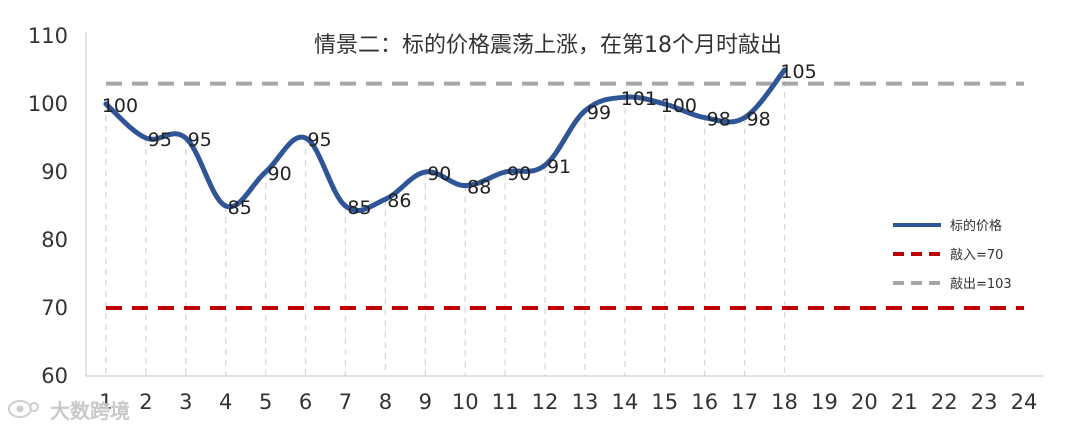 This screenshot has width=1080, height=432. I want to click on x-tick-label: 24, so click(1024, 402).